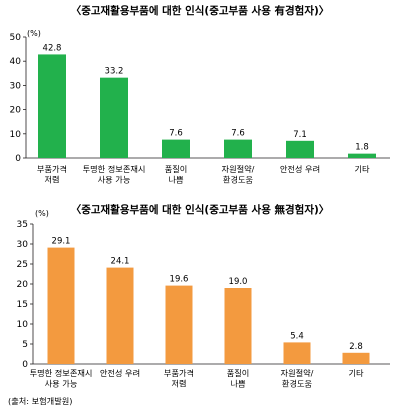  Describe the element at coordinates (362, 148) in the screenshot. I see `chart1-value-label: 1.8` at that location.